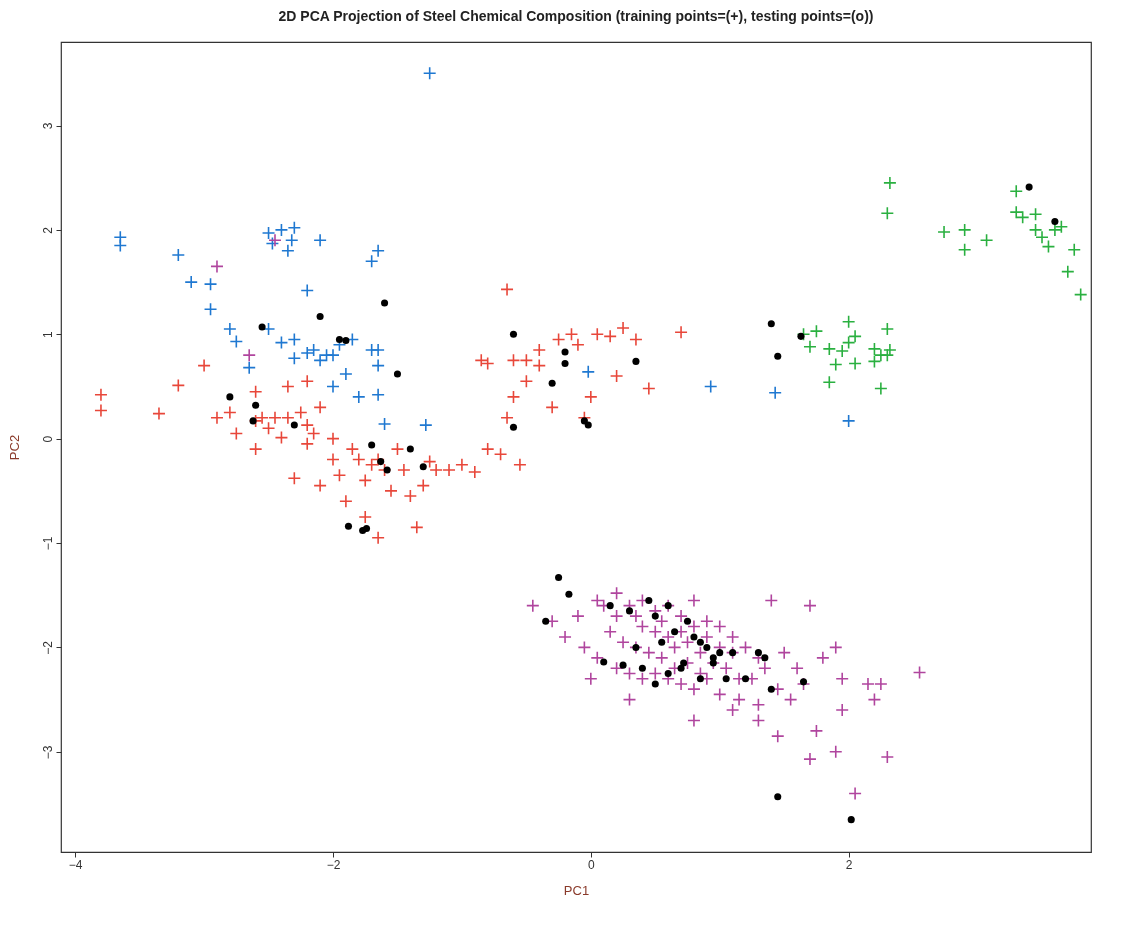  What do you see at coordinates (47, 647) in the screenshot?
I see `y-tick-label: −2` at bounding box center [47, 647].